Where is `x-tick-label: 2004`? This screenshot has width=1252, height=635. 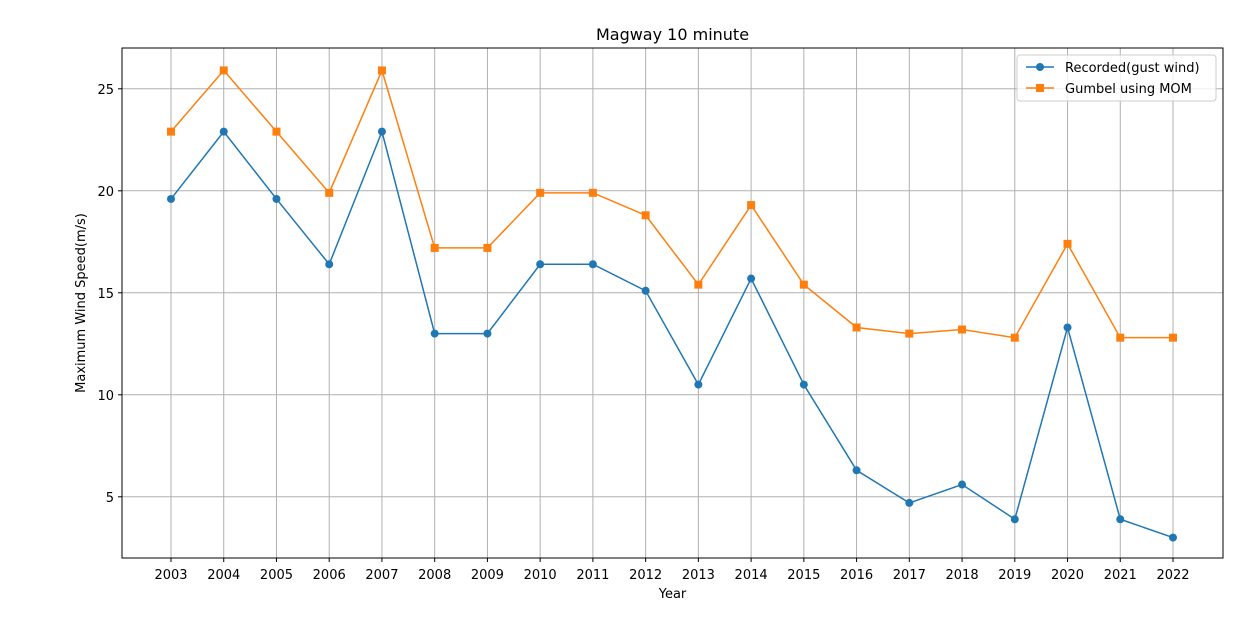
x-tick-label: 2004 is located at coordinates (223, 575).